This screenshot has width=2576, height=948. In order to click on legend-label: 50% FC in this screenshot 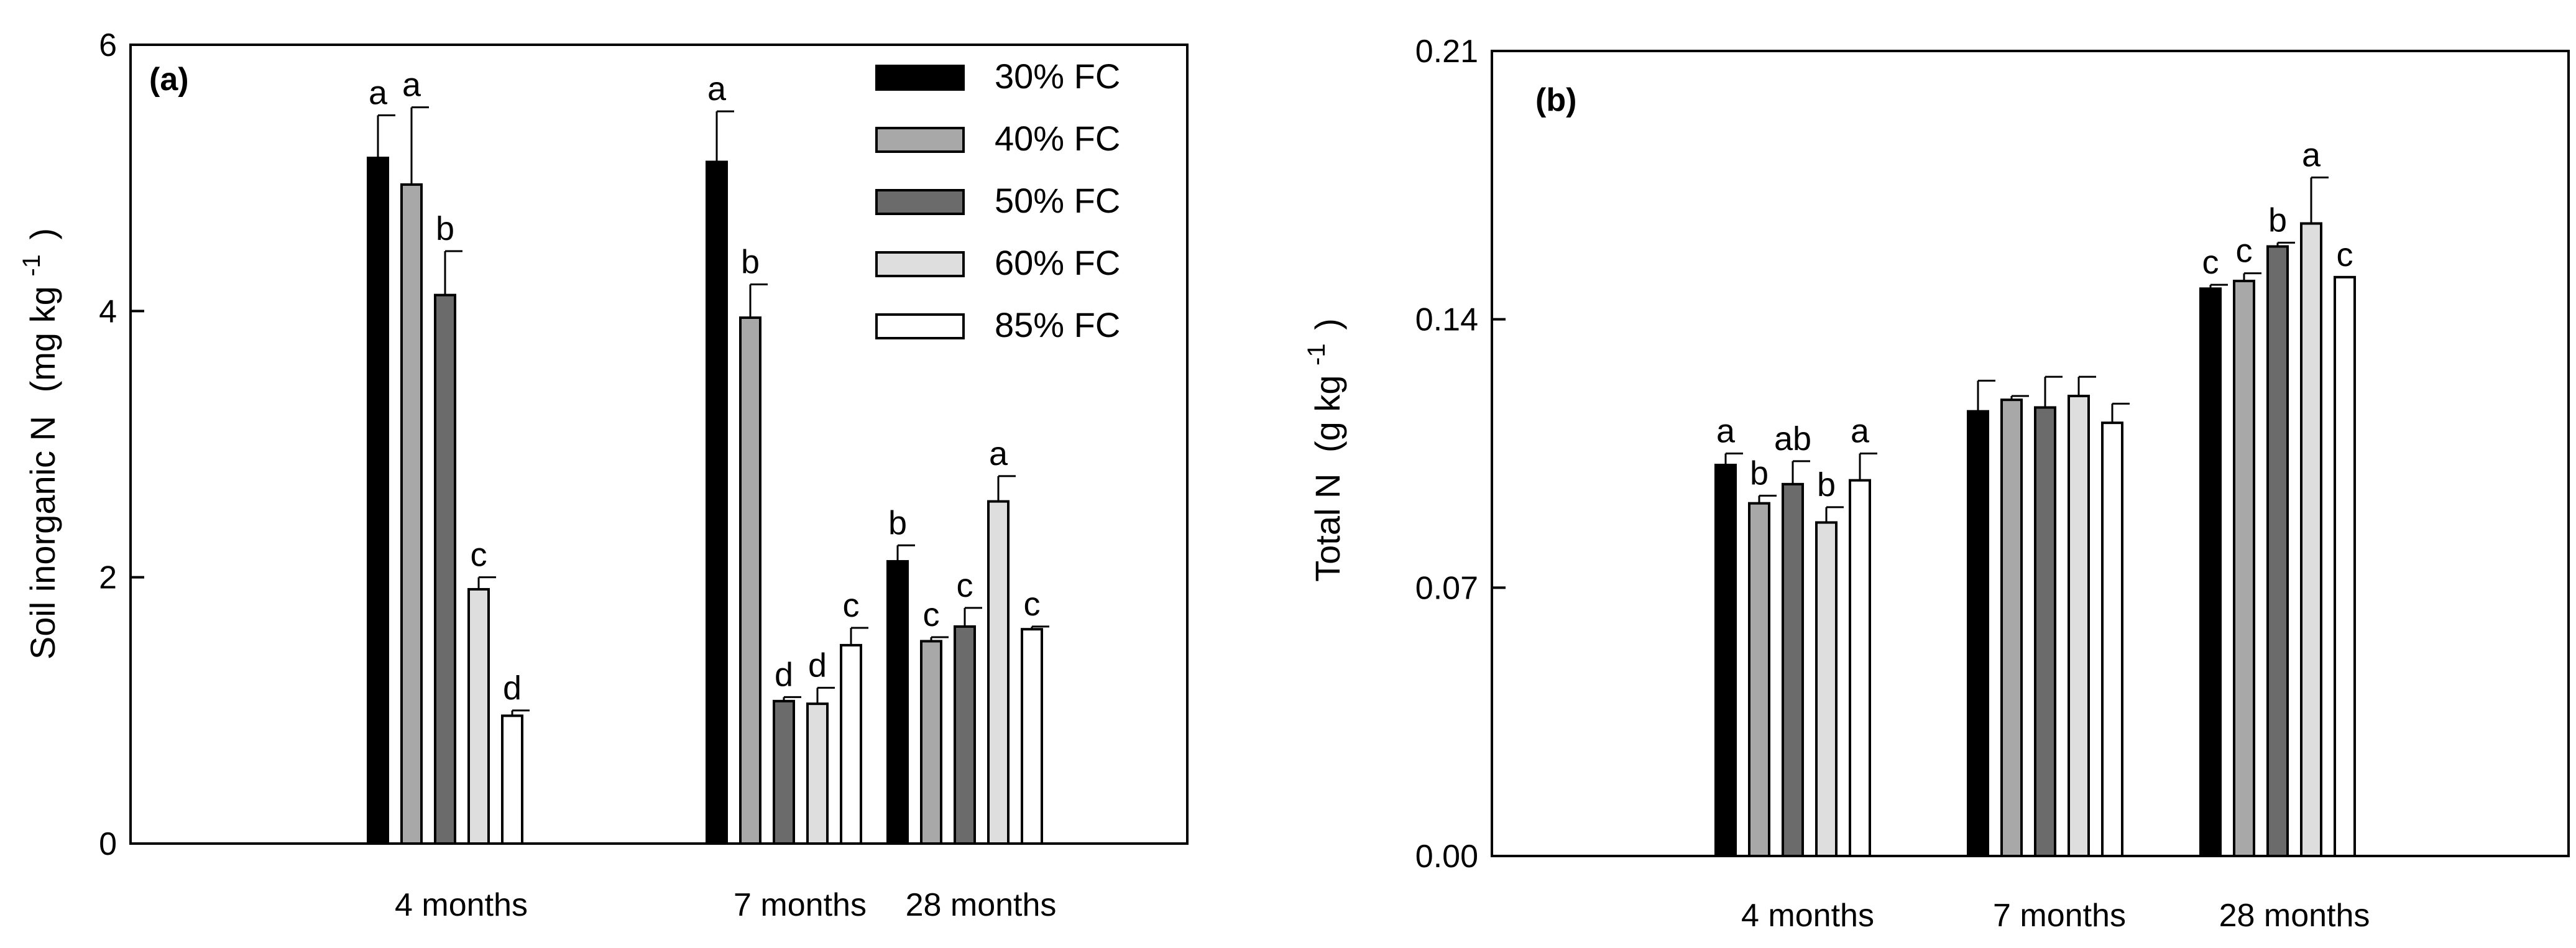, I will do `click(1057, 200)`.